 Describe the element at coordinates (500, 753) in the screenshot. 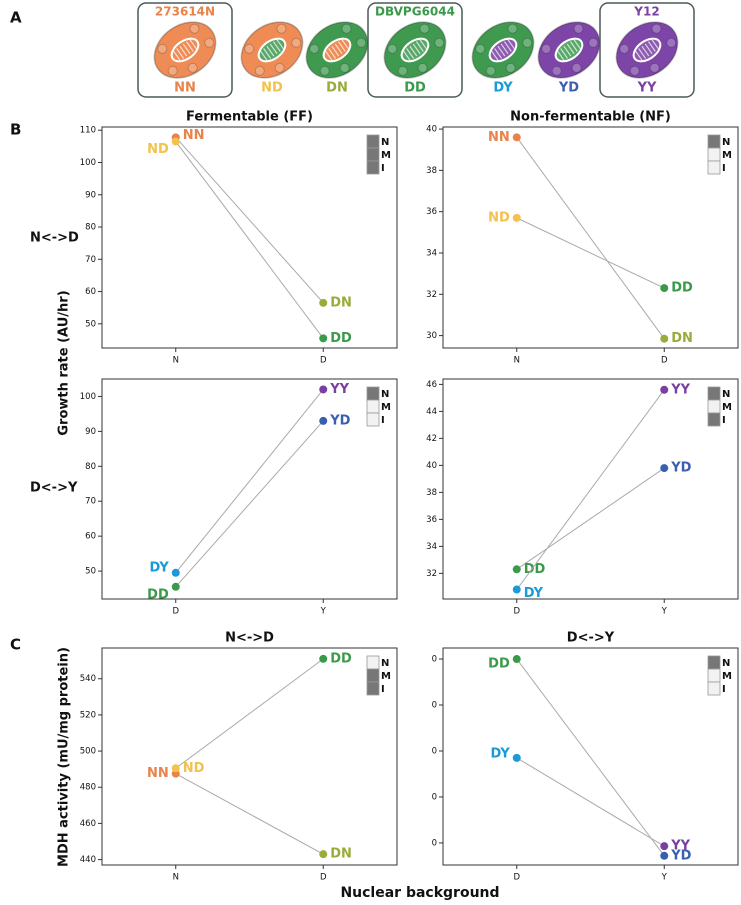

I see `point-label: DY` at that location.